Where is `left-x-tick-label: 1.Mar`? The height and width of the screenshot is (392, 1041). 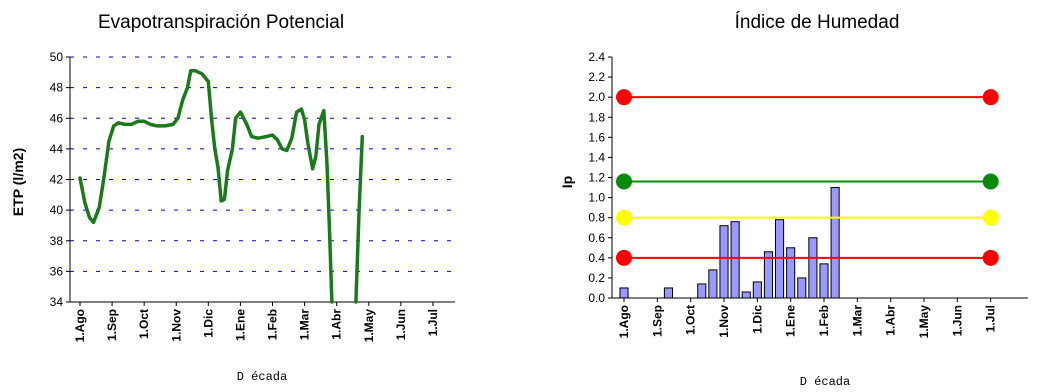 left-x-tick-label: 1.Mar is located at coordinates (305, 325).